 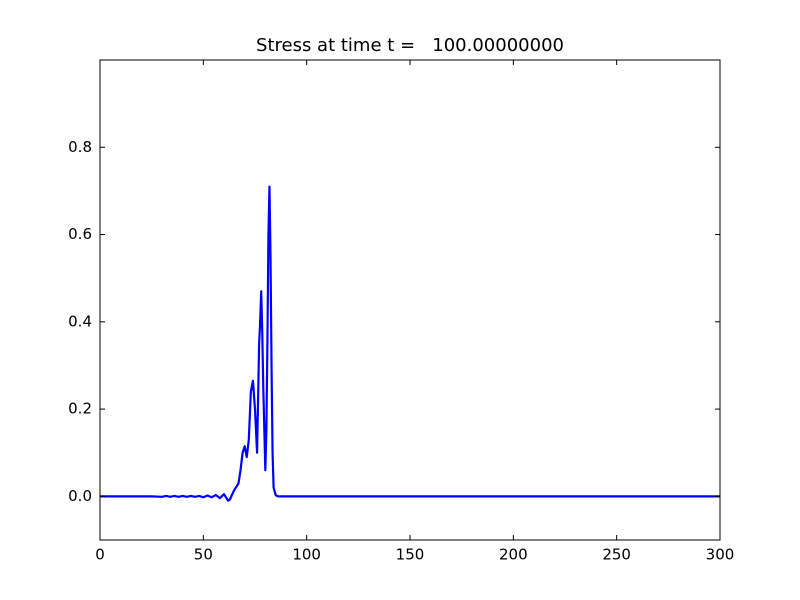 What do you see at coordinates (410, 555) in the screenshot?
I see `x-tick-label: 150` at bounding box center [410, 555].